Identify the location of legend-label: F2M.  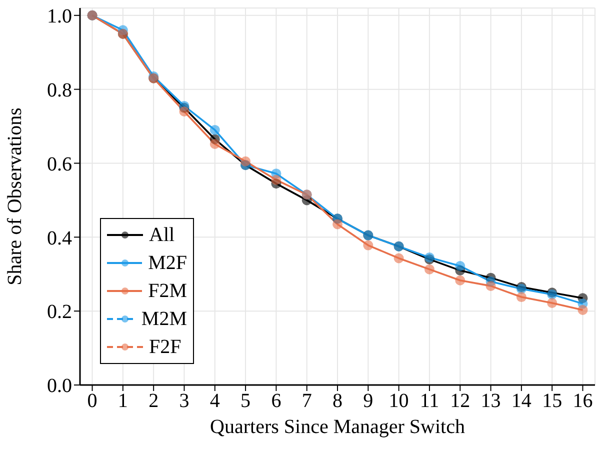
(167, 291).